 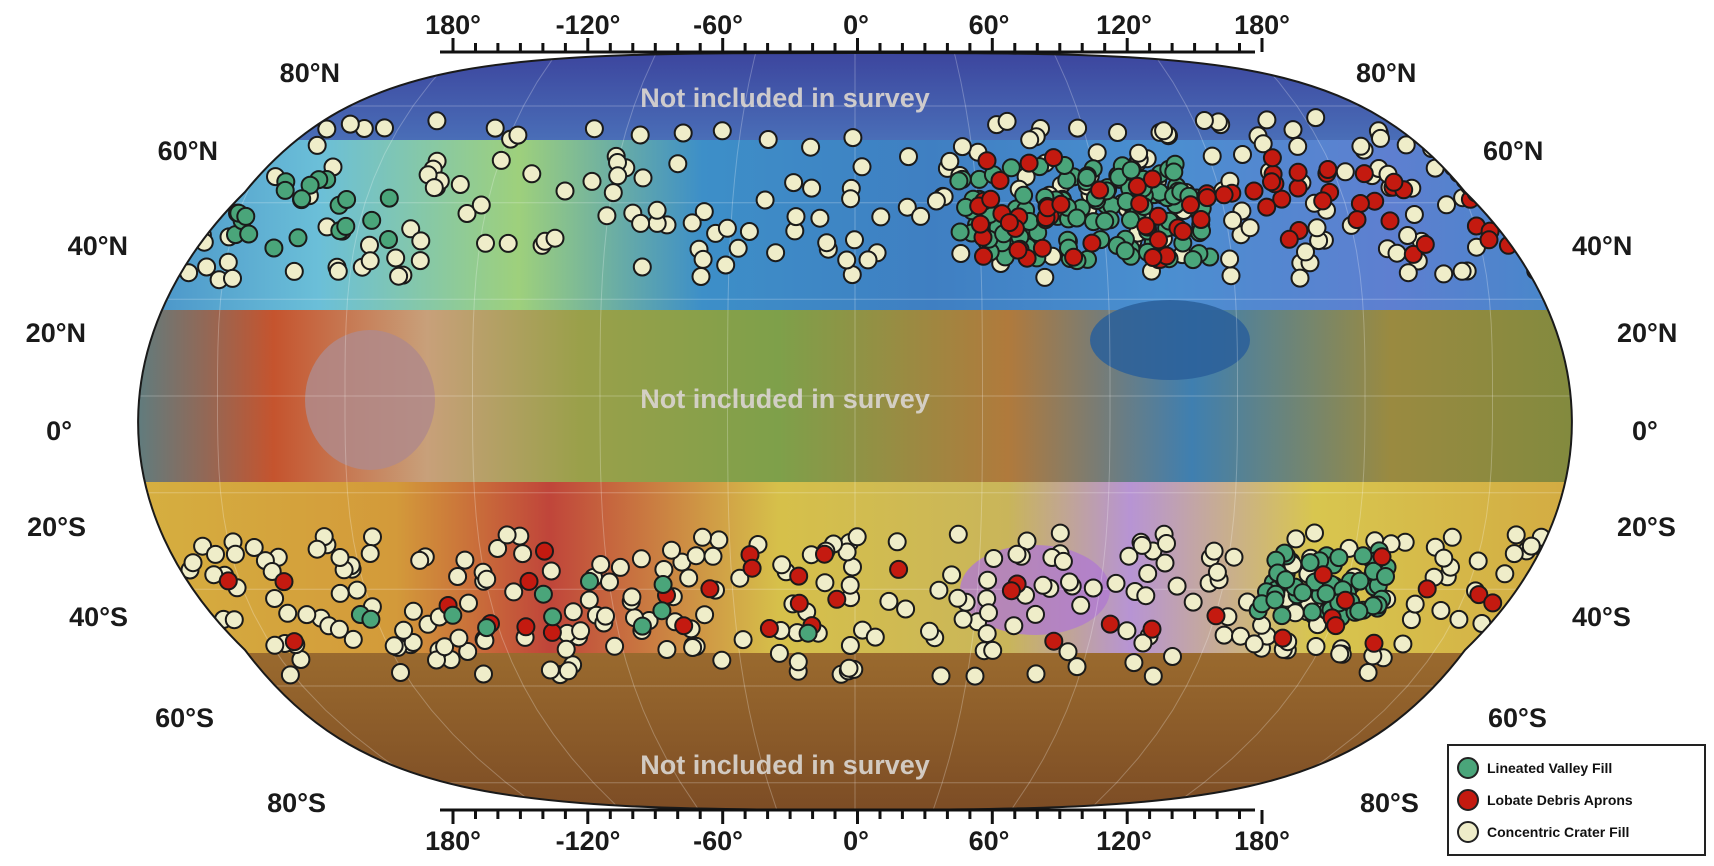 I want to click on right-lat-label-60s: 60°S, so click(x=1517, y=718).